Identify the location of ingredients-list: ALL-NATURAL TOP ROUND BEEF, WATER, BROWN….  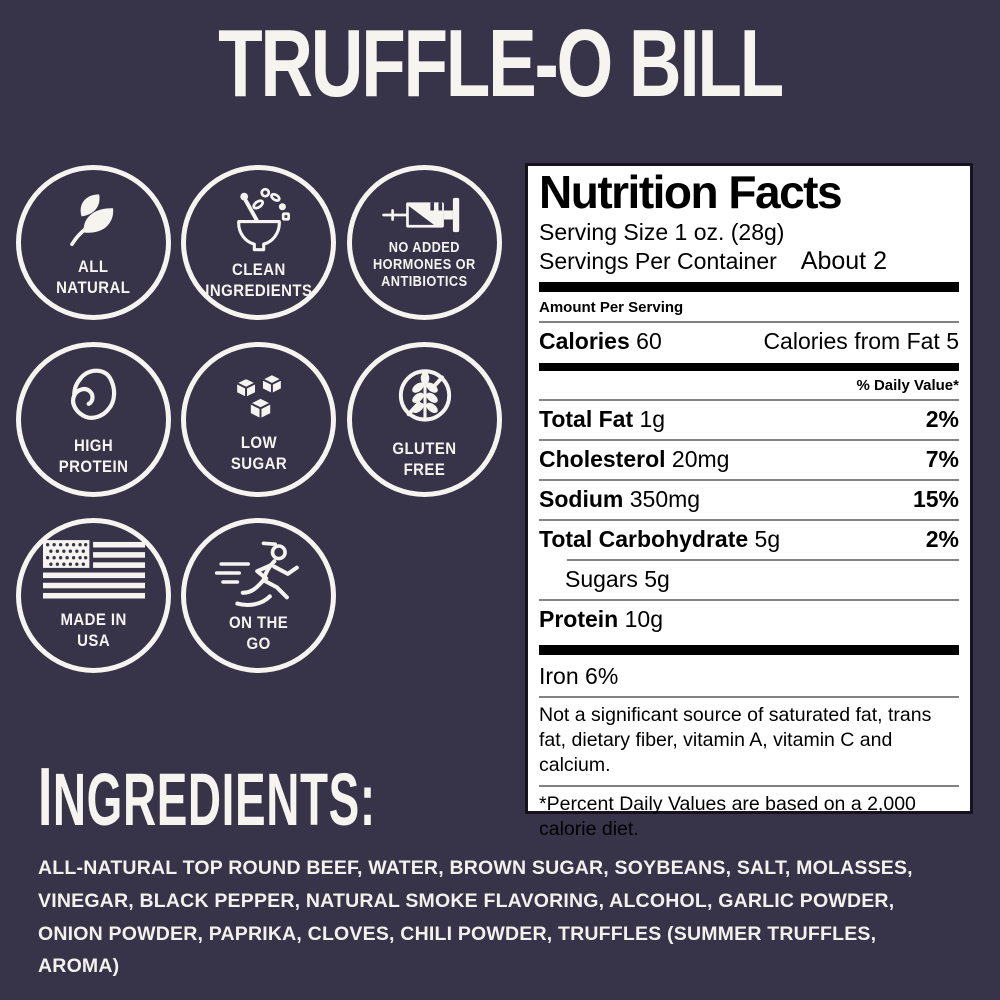
(475, 917).